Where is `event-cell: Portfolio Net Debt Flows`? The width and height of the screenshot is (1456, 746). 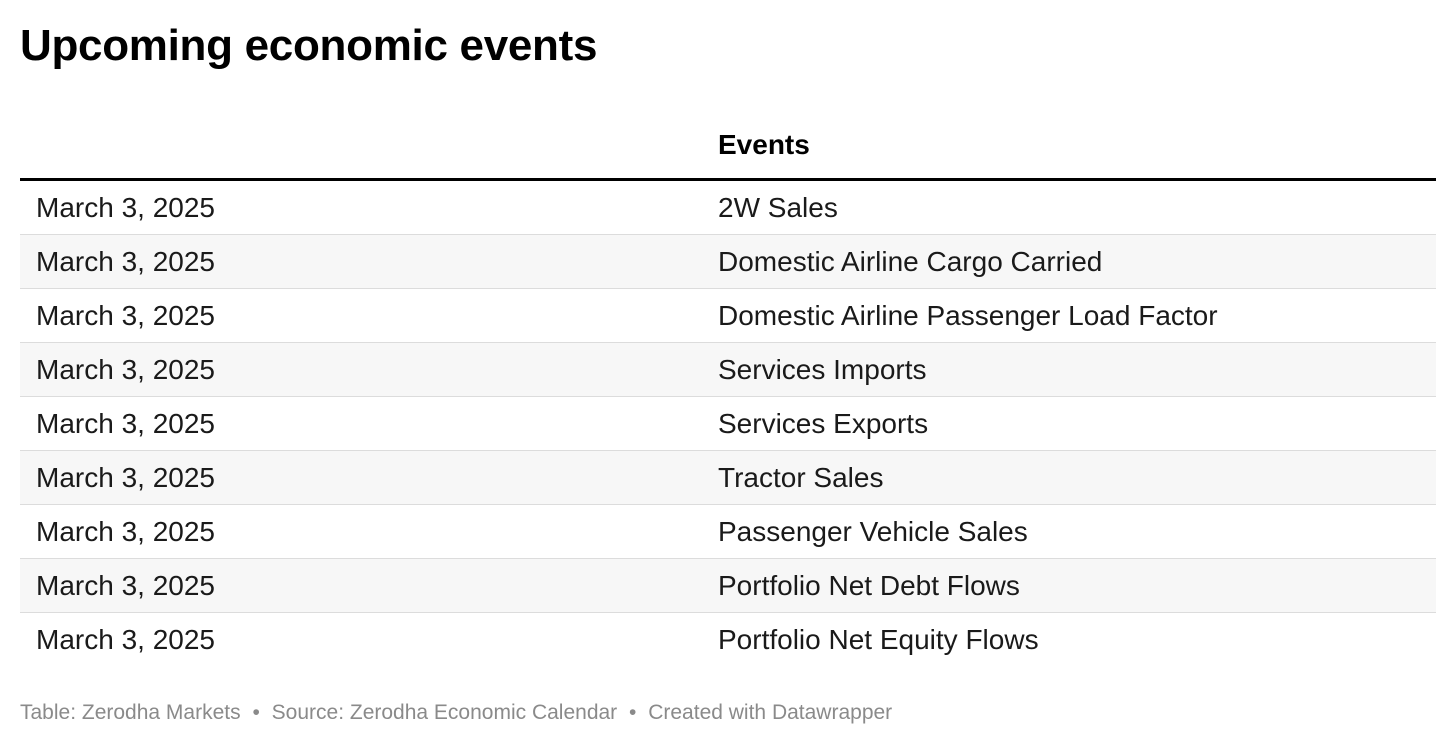
event-cell: Portfolio Net Debt Flows is located at coordinates (1069, 585).